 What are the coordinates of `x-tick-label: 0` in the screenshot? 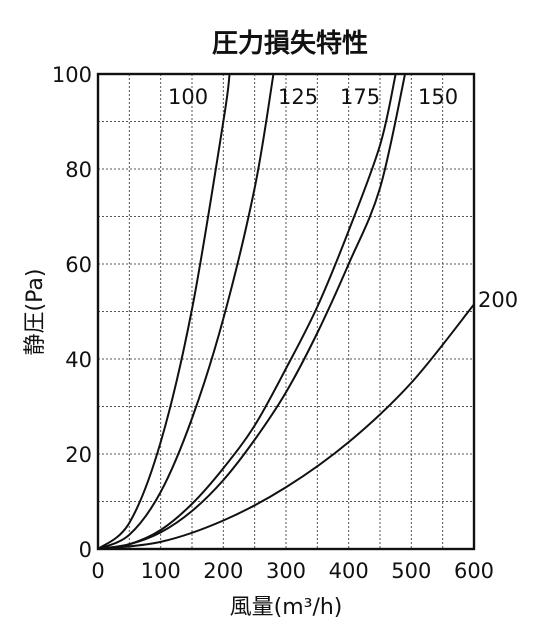 It's located at (97, 571).